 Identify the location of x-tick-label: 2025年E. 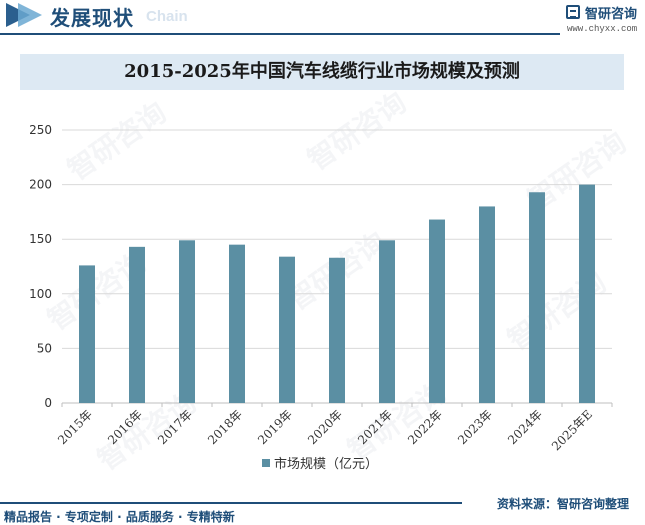
(572, 430).